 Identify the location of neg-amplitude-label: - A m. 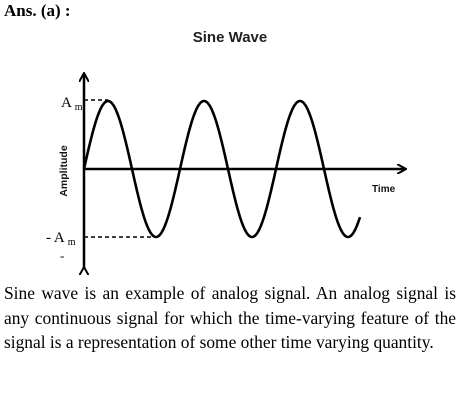
(61, 239).